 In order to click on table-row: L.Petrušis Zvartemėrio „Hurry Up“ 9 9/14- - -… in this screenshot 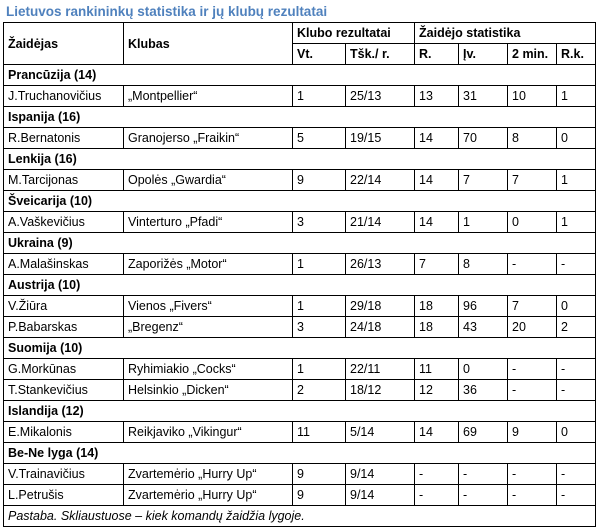, I will do `click(300, 495)`.